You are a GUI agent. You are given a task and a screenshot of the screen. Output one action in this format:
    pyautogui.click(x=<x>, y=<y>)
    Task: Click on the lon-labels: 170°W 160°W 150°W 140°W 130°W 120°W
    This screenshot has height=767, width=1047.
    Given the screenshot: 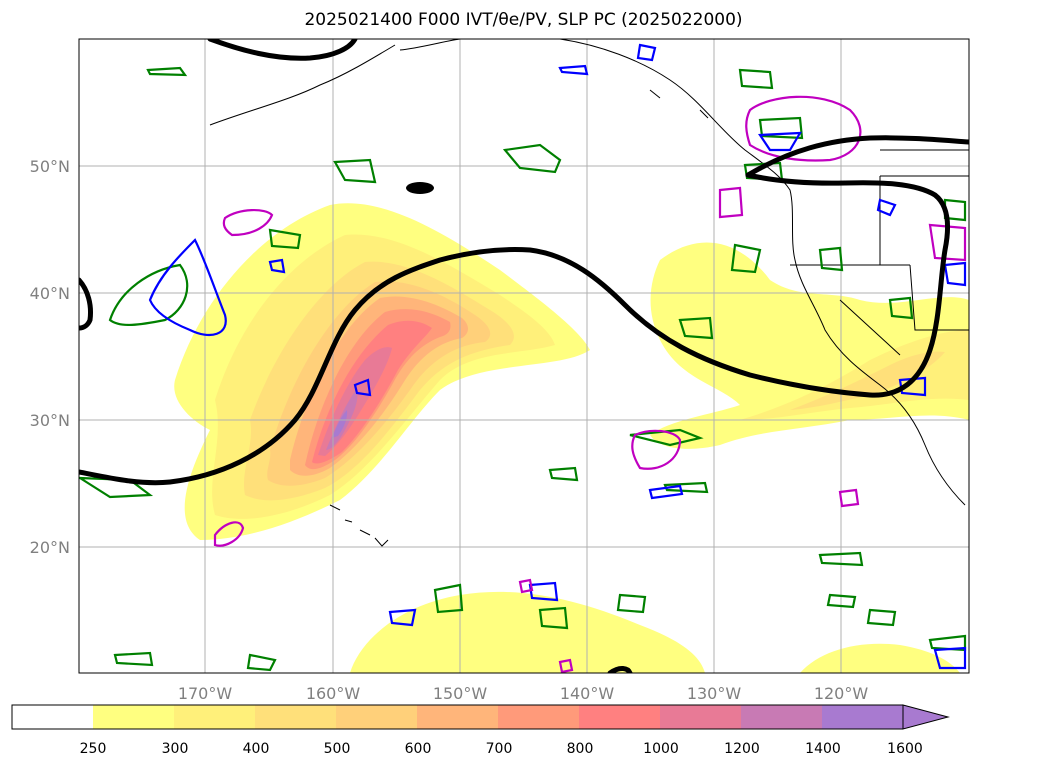 What is the action you would take?
    pyautogui.click(x=523, y=693)
    